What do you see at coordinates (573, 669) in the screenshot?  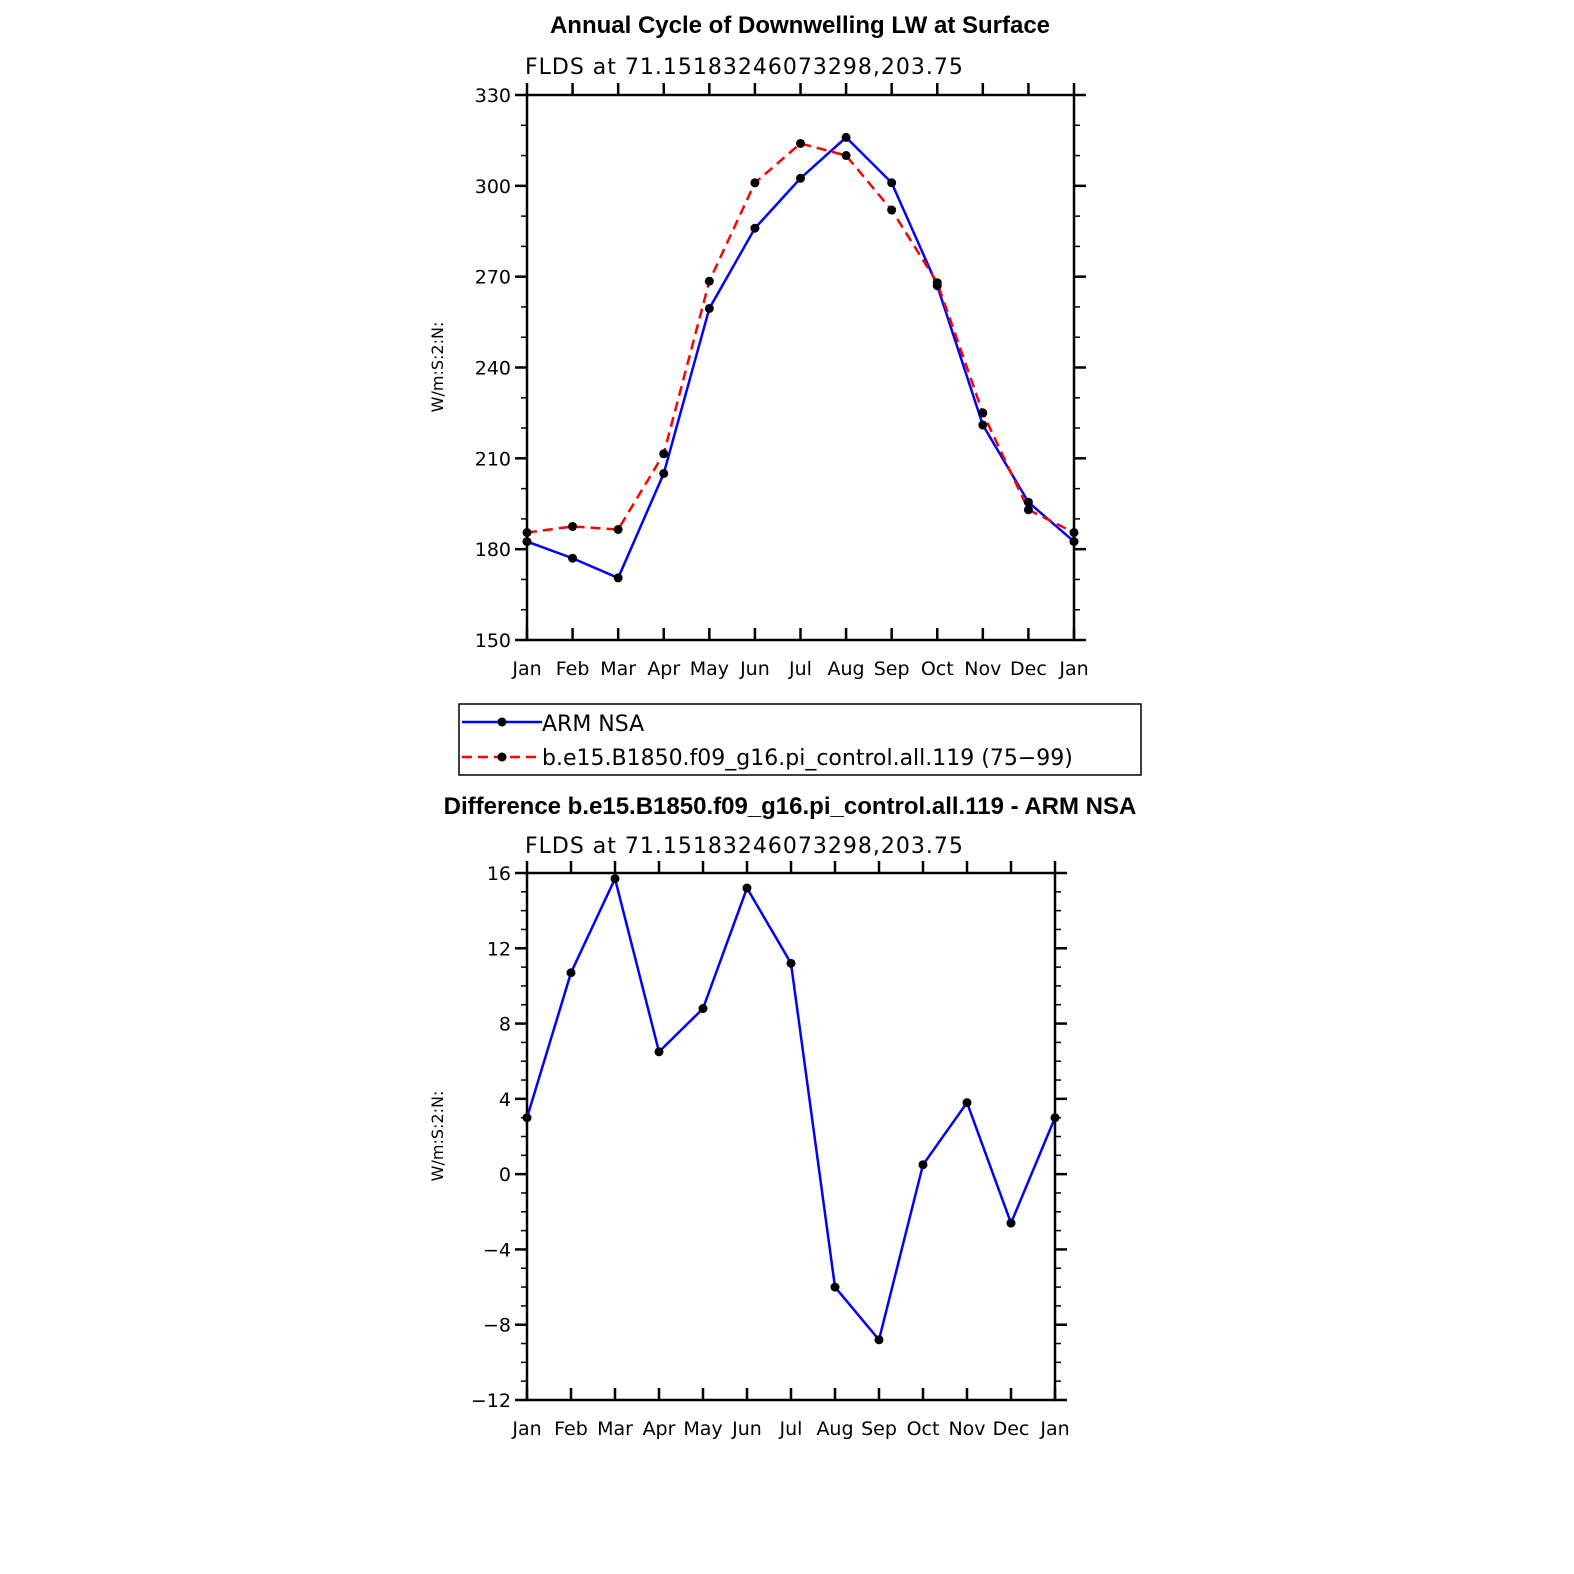 I see `chart-1-xtick-label: Feb` at bounding box center [573, 669].